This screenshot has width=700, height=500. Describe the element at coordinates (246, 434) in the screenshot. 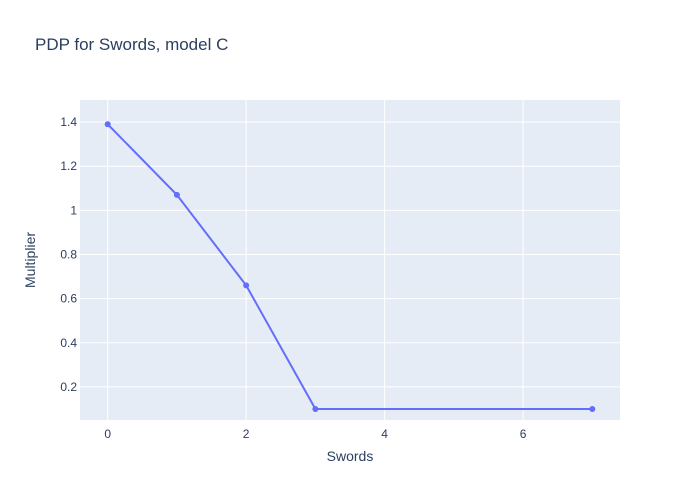

I see `x-tick-label: 2` at that location.